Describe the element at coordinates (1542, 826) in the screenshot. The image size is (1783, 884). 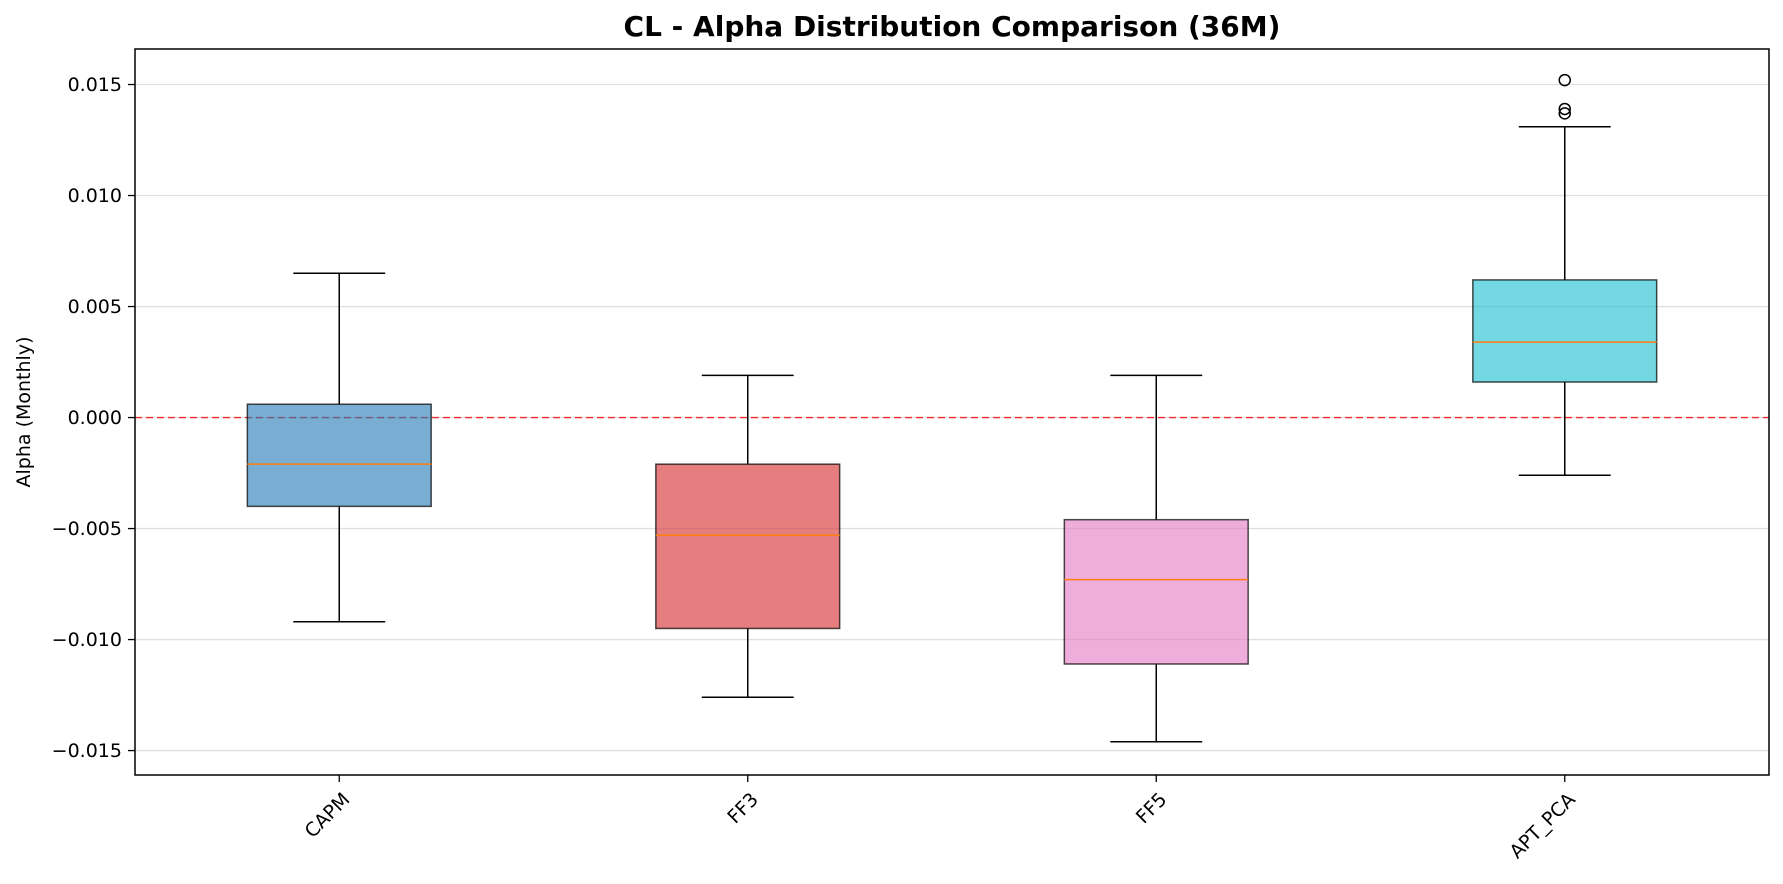
I see `x-tick-label: APT_PCA` at that location.